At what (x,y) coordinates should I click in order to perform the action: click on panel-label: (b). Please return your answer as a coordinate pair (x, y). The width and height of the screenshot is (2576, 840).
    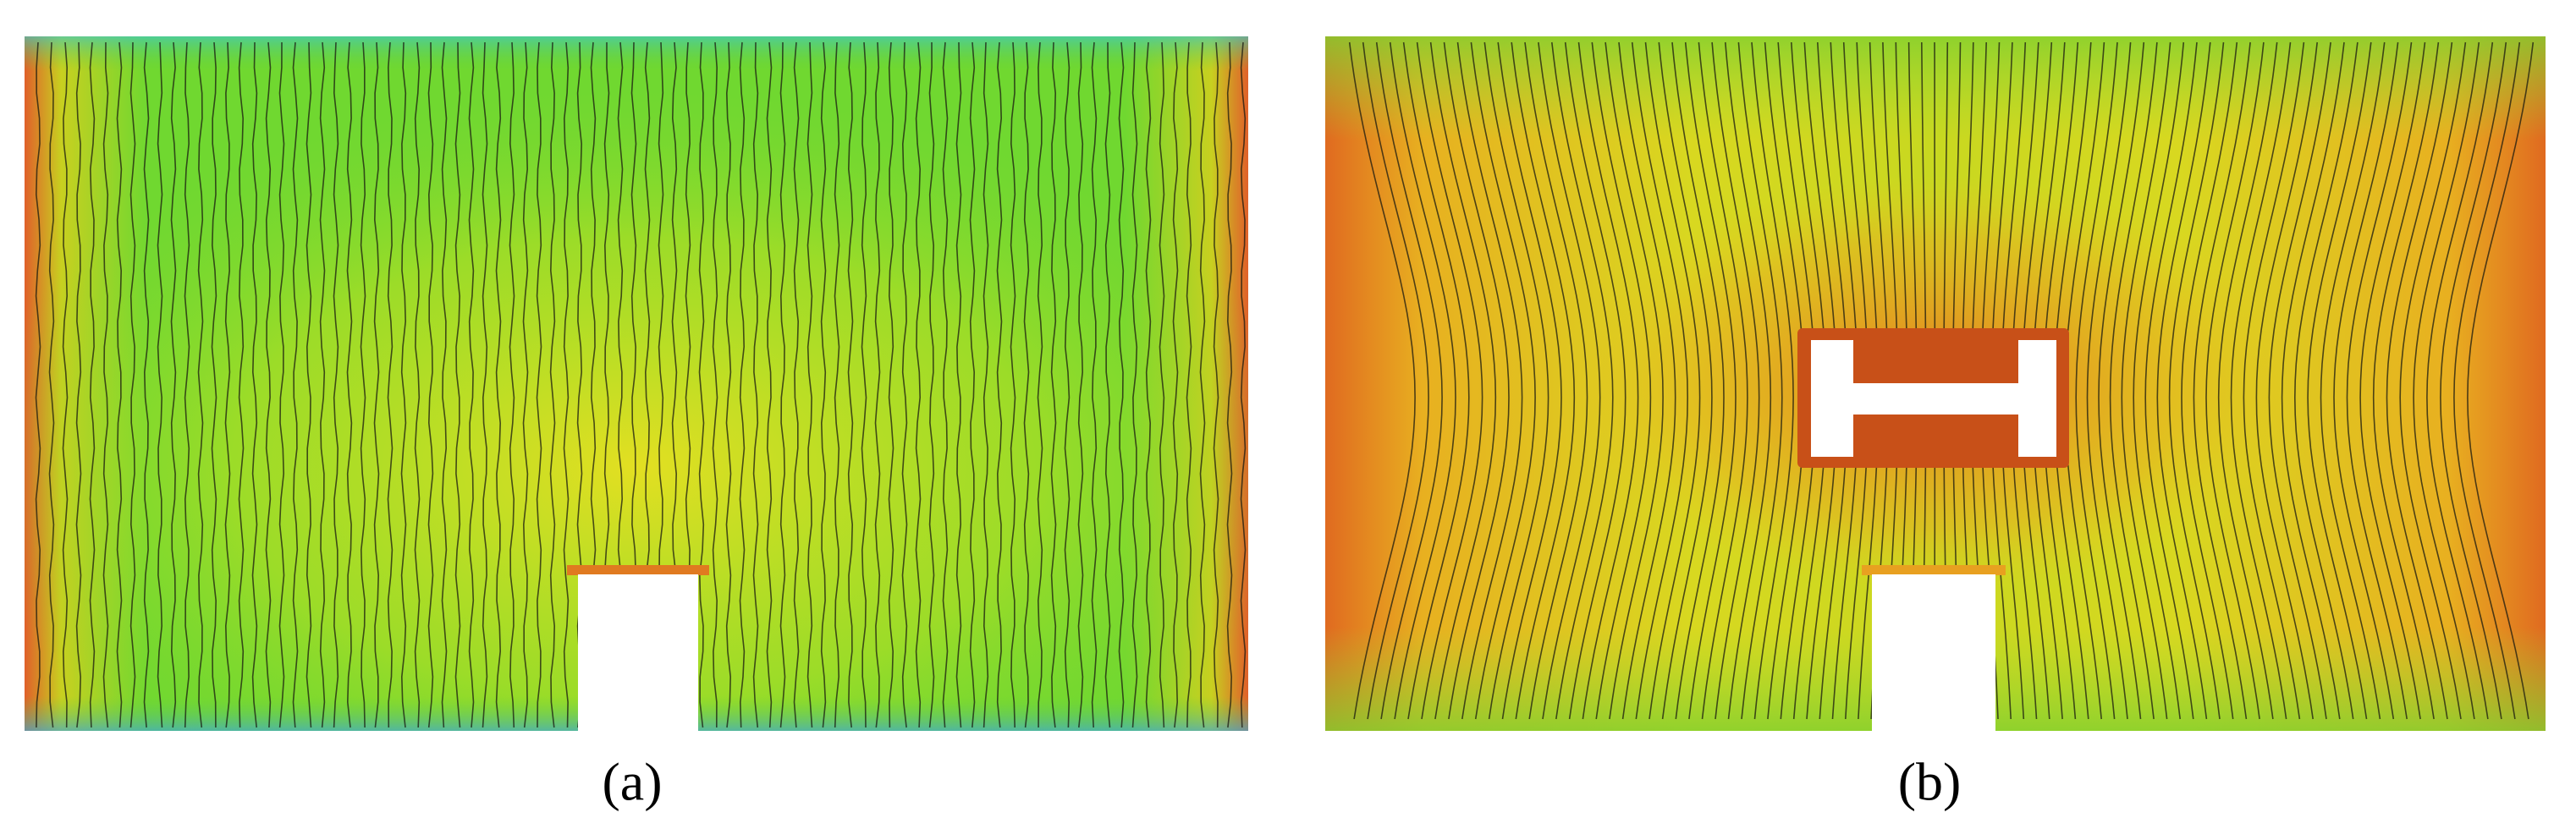
    Looking at the image, I should click on (1930, 782).